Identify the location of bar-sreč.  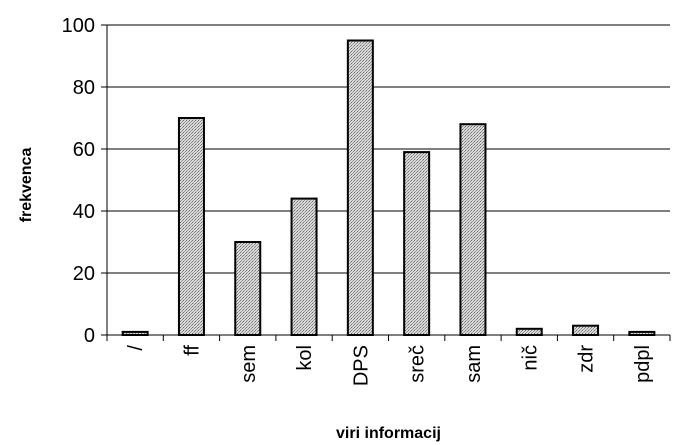
(417, 243).